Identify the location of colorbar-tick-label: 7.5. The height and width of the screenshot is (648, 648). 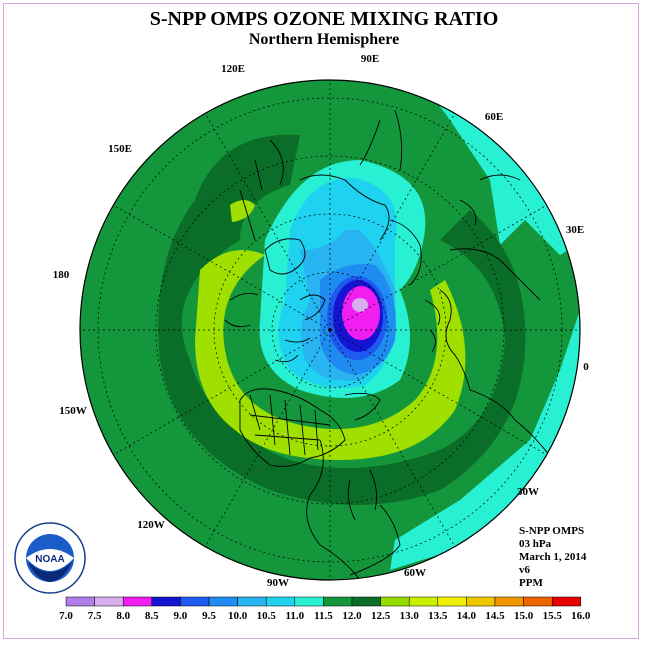
(95, 616).